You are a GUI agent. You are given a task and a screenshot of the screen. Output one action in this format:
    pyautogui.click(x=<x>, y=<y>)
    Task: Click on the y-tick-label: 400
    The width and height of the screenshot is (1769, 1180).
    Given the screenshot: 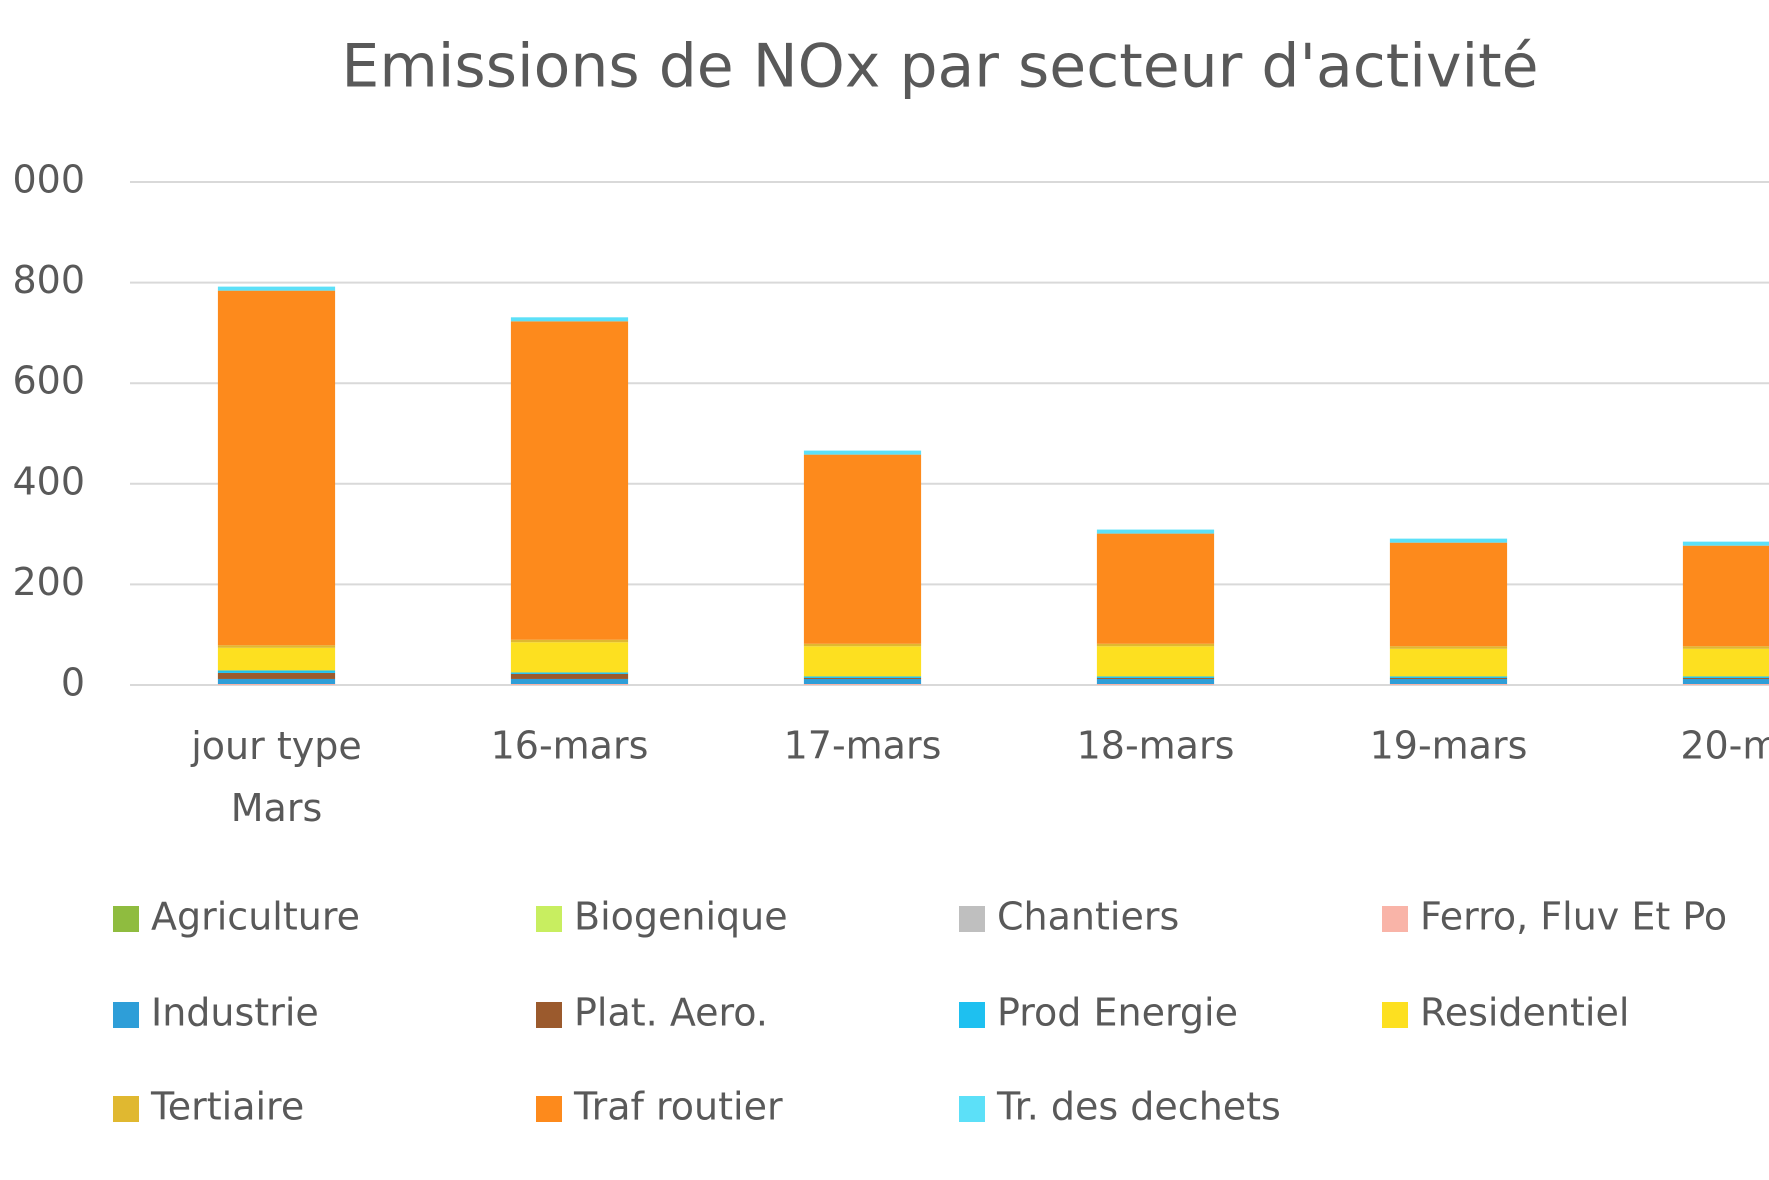 What is the action you would take?
    pyautogui.click(x=48, y=481)
    